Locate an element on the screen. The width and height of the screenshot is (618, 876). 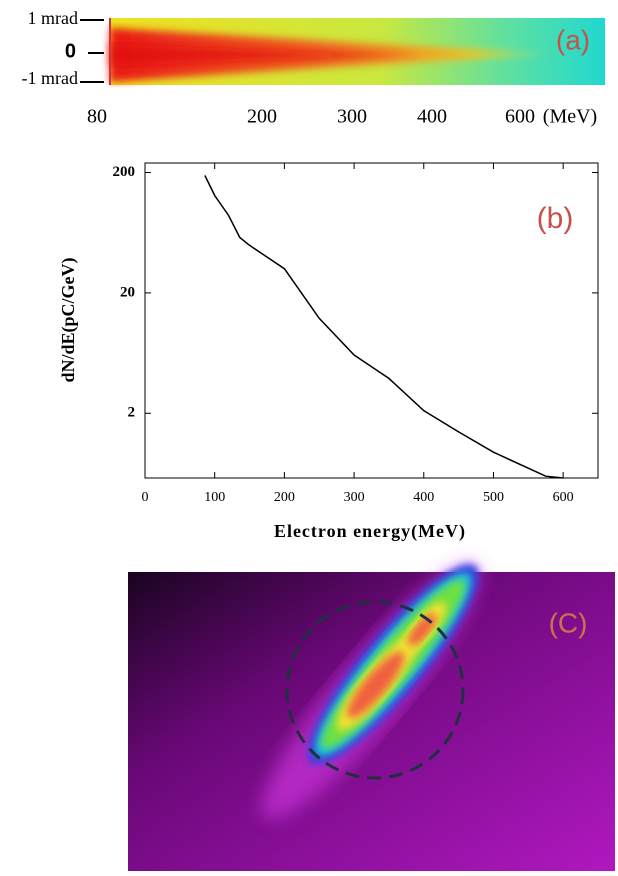
y-label: 1 mrad is located at coordinates (53, 18).